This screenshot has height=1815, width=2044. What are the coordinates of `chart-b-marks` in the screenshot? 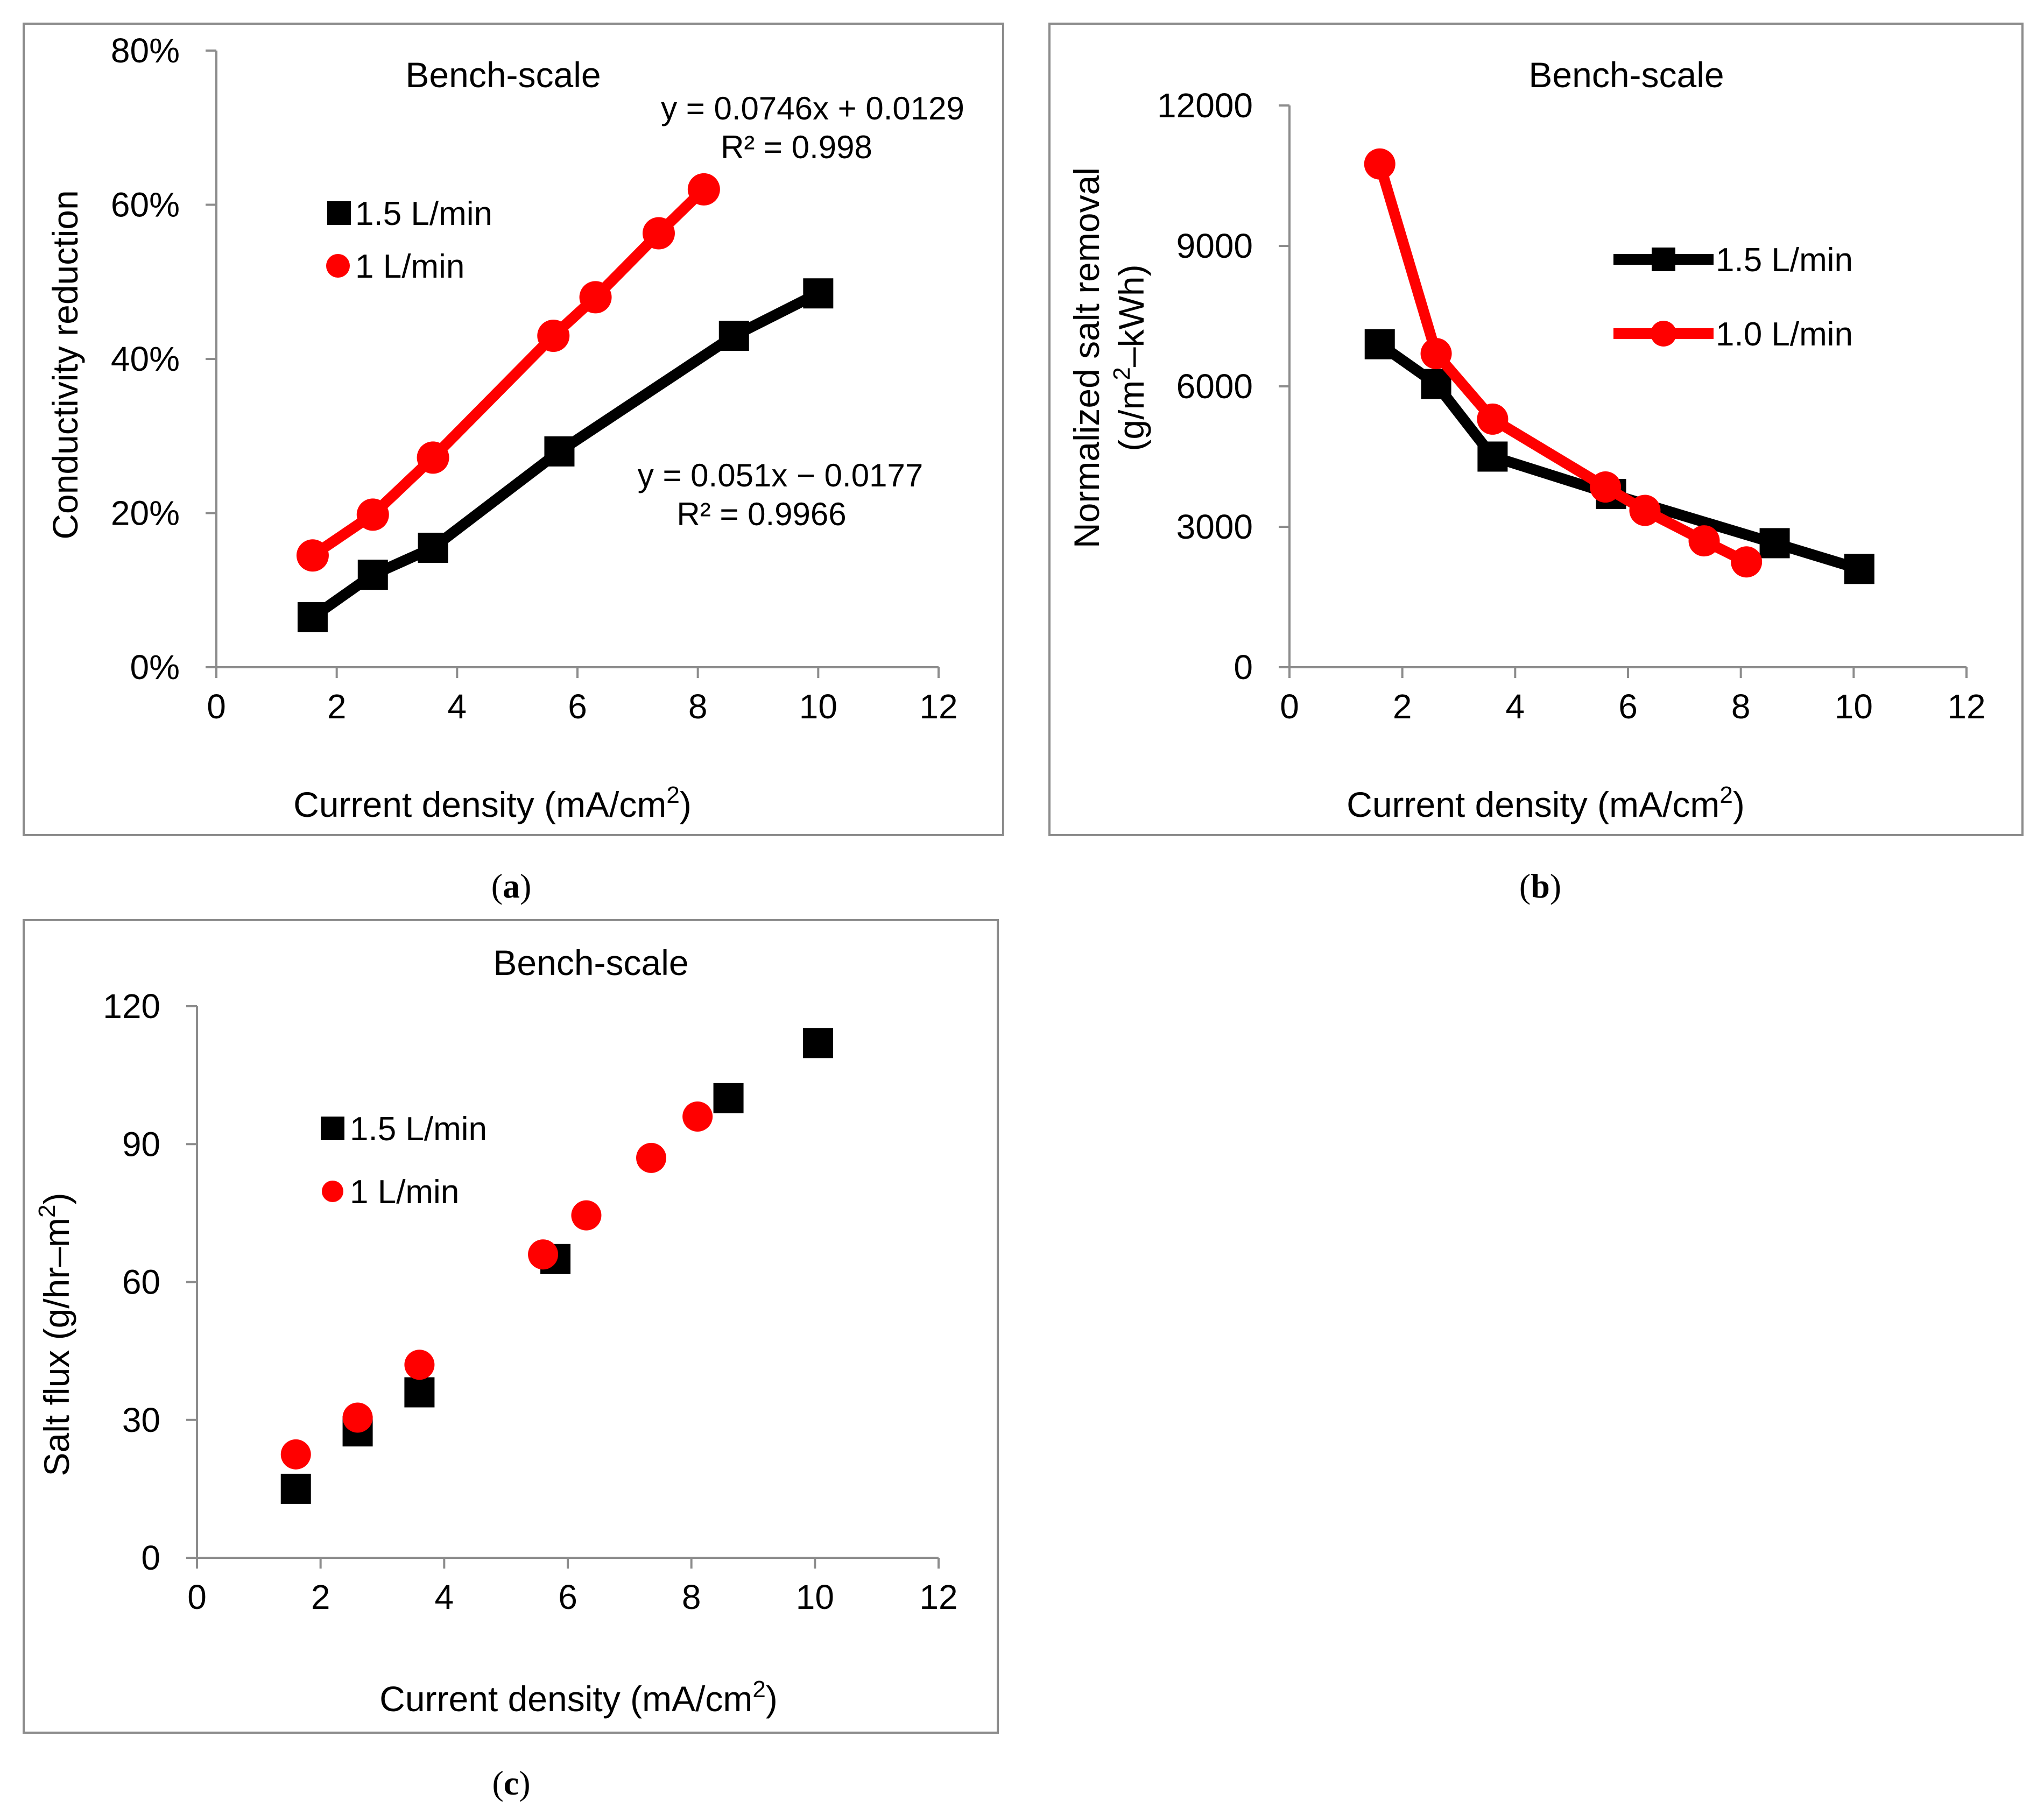 It's located at (1619, 366).